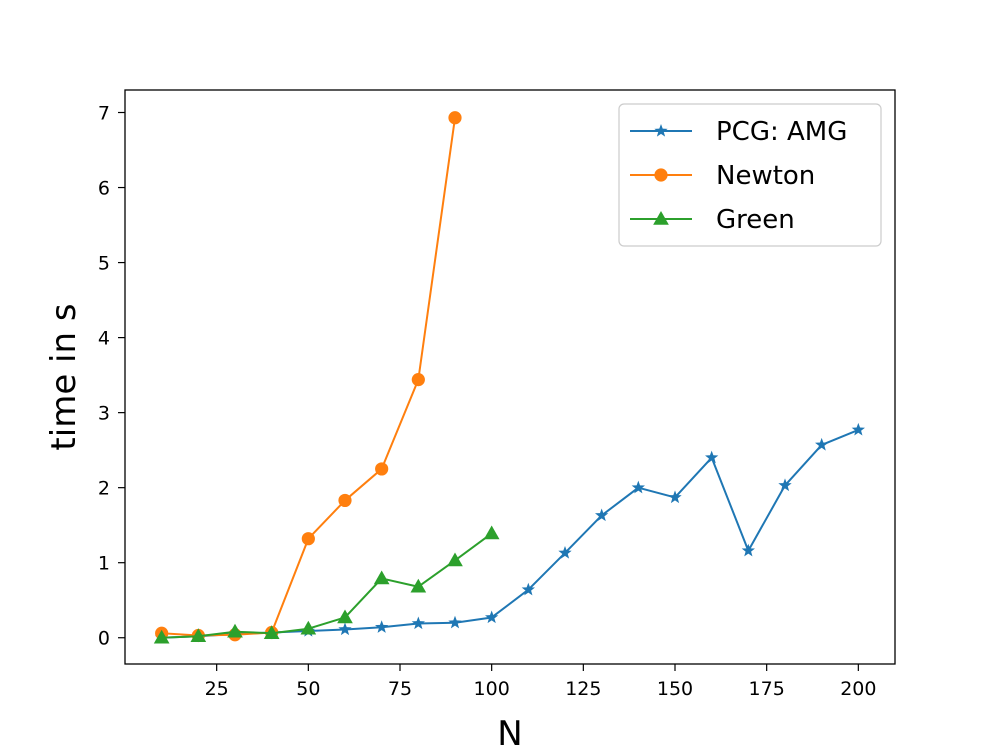 This screenshot has height=747, width=996. What do you see at coordinates (767, 689) in the screenshot?
I see `x-tick-label: 175` at bounding box center [767, 689].